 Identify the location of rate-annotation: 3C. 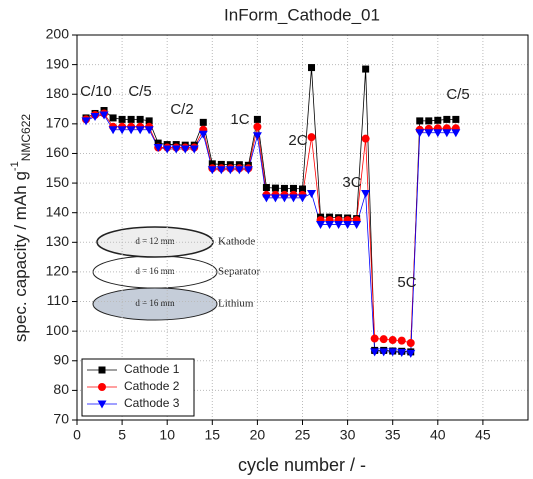
(351, 182).